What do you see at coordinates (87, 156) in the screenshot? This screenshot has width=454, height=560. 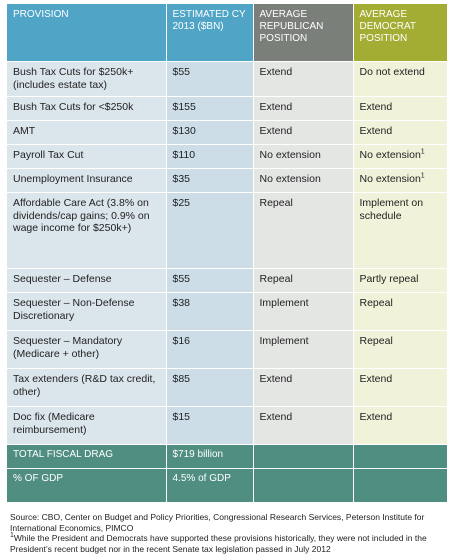 I see `provision-cell: Payroll Tax Cut` at bounding box center [87, 156].